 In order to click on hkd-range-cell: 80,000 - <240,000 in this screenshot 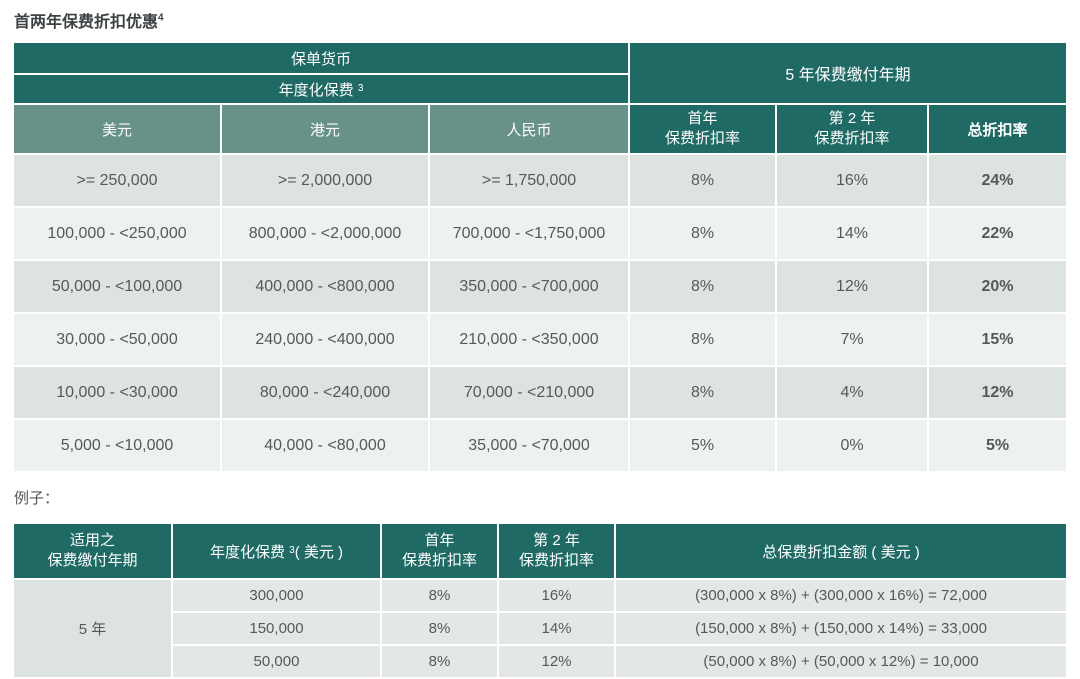, I will do `click(325, 392)`.